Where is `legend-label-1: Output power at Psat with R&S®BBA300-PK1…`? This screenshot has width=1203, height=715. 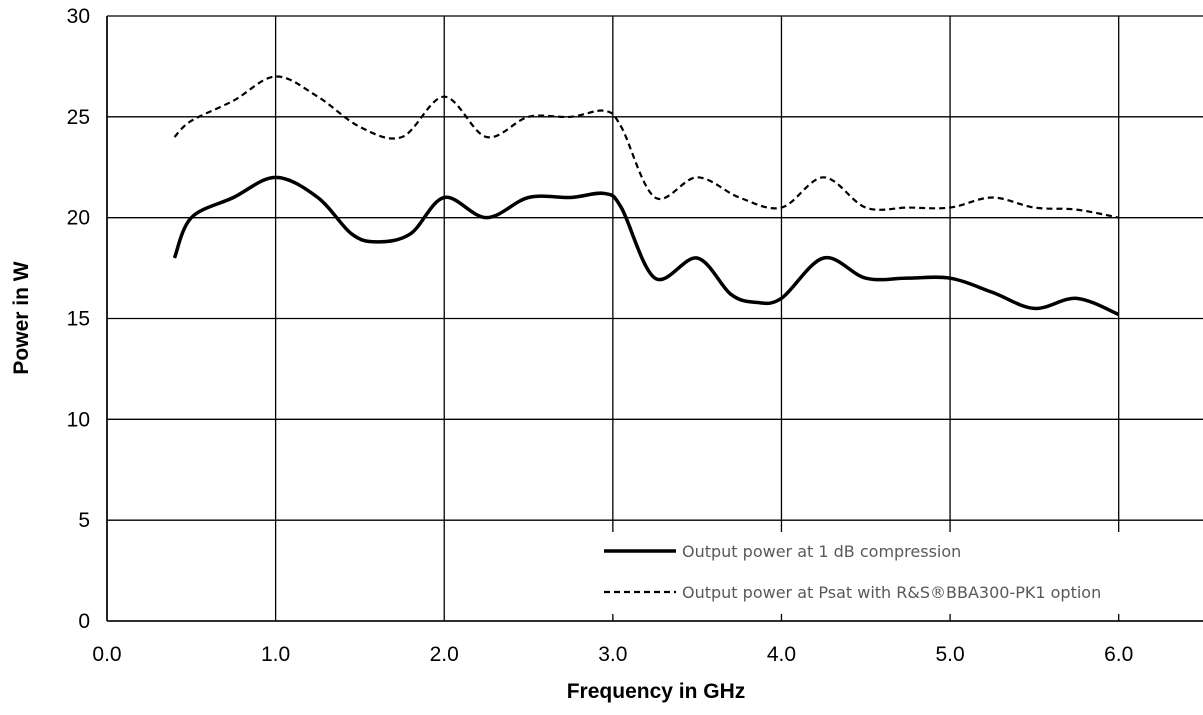
legend-label-1: Output power at Psat with R&S®BBA300-PK1… is located at coordinates (891, 592).